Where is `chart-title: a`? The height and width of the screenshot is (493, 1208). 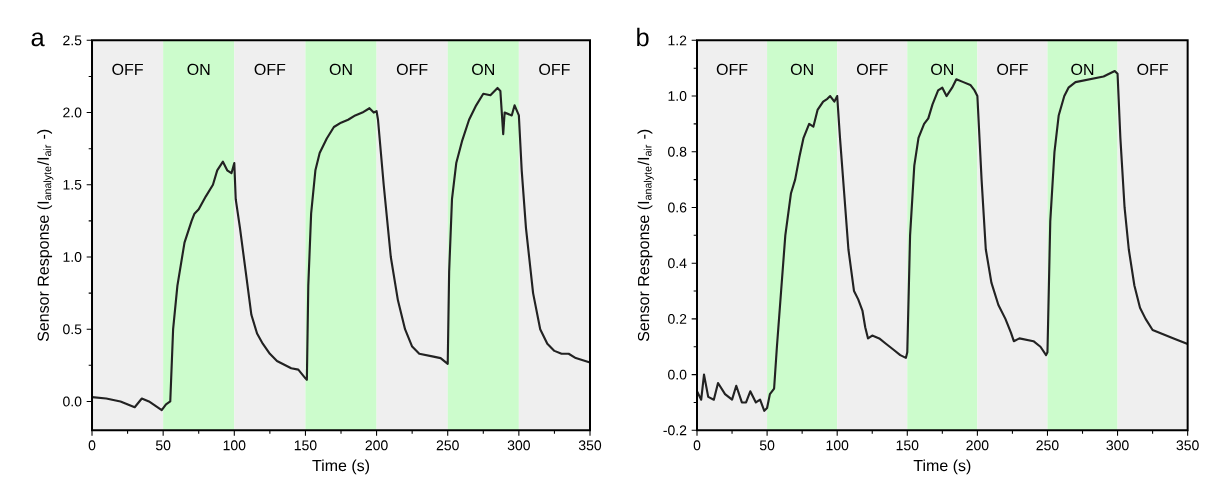
chart-title: a is located at coordinates (38, 39).